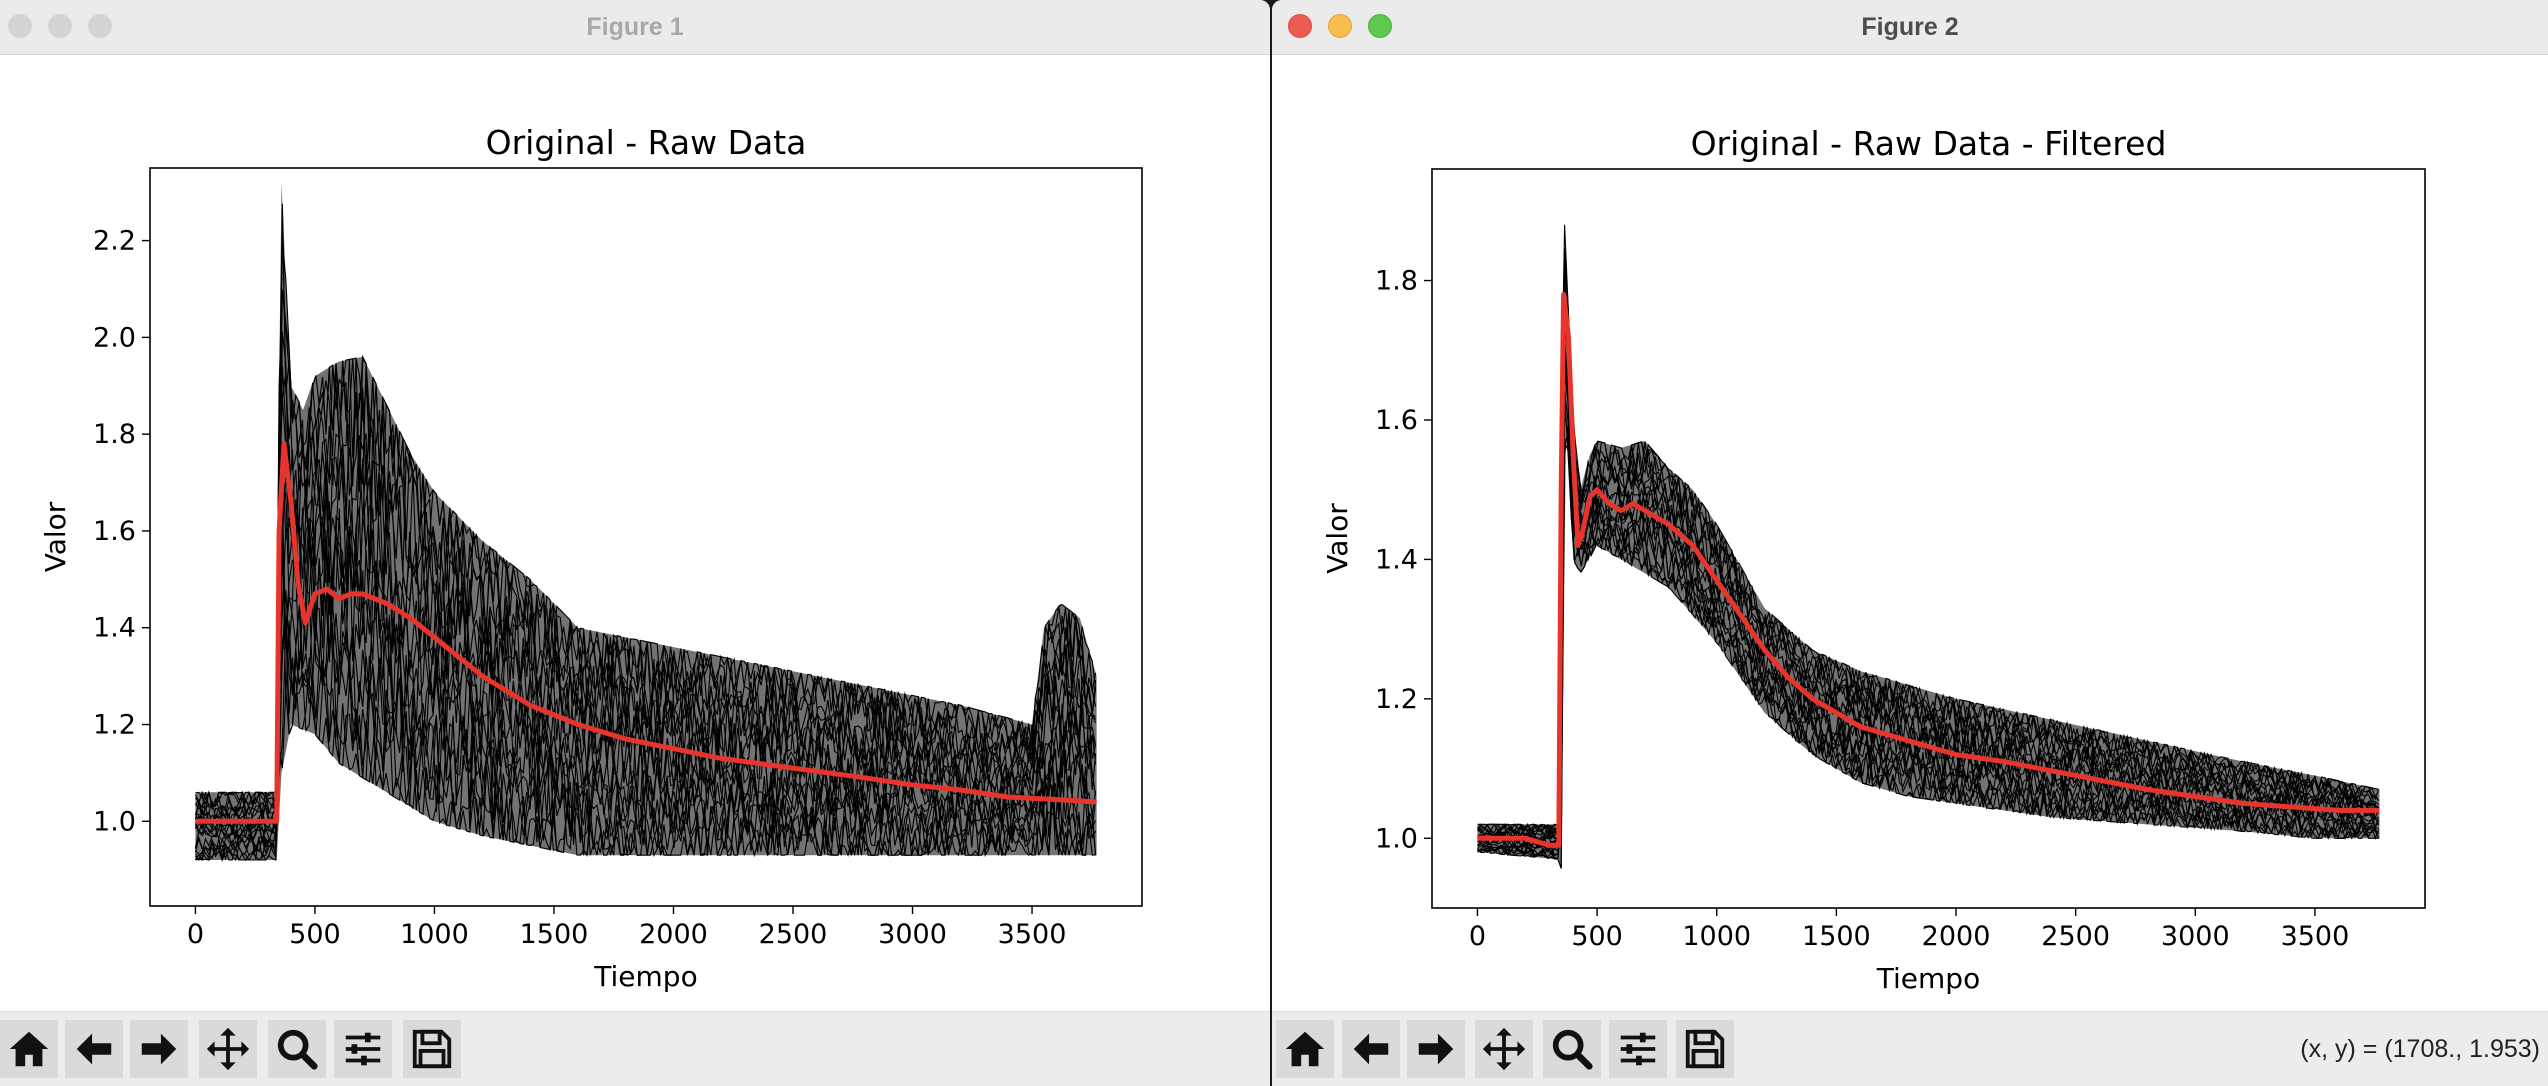  What do you see at coordinates (2075, 936) in the screenshot?
I see `windows.1-xtick-label: 2500` at bounding box center [2075, 936].